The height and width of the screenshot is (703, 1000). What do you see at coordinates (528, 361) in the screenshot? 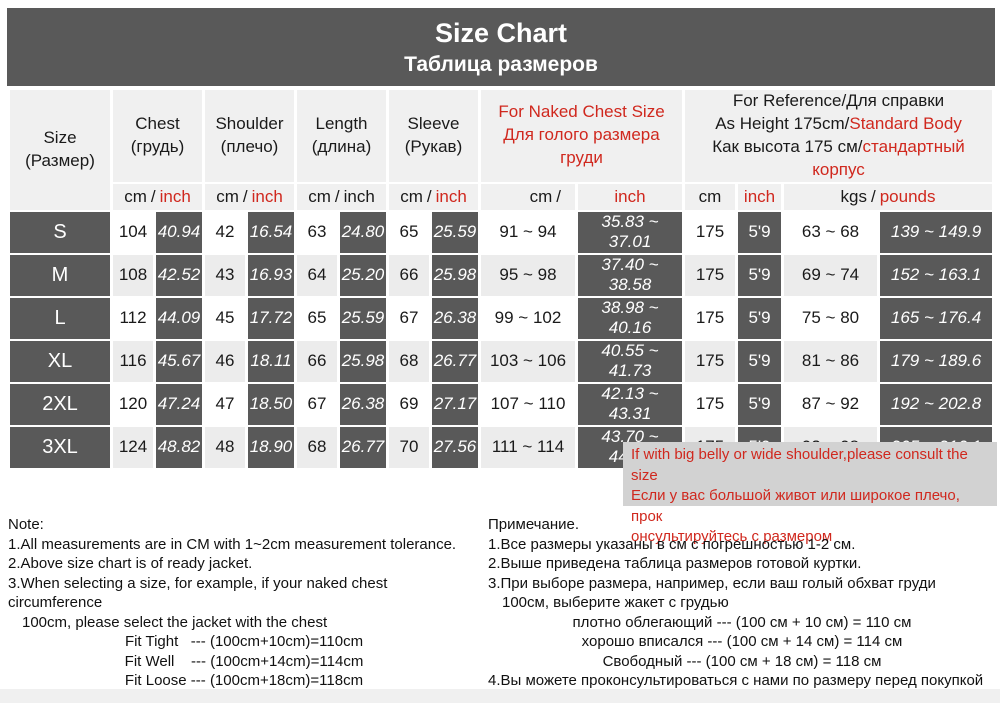
I see `cell-naked-cm: 103 ~ 106` at bounding box center [528, 361].